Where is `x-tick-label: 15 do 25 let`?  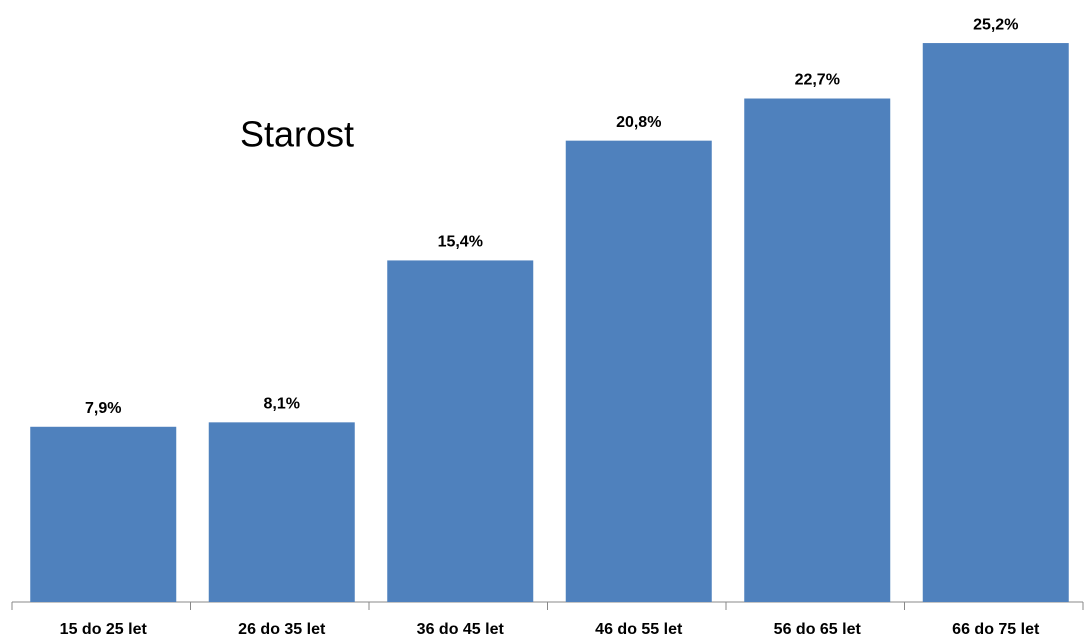 x-tick-label: 15 do 25 let is located at coordinates (104, 629).